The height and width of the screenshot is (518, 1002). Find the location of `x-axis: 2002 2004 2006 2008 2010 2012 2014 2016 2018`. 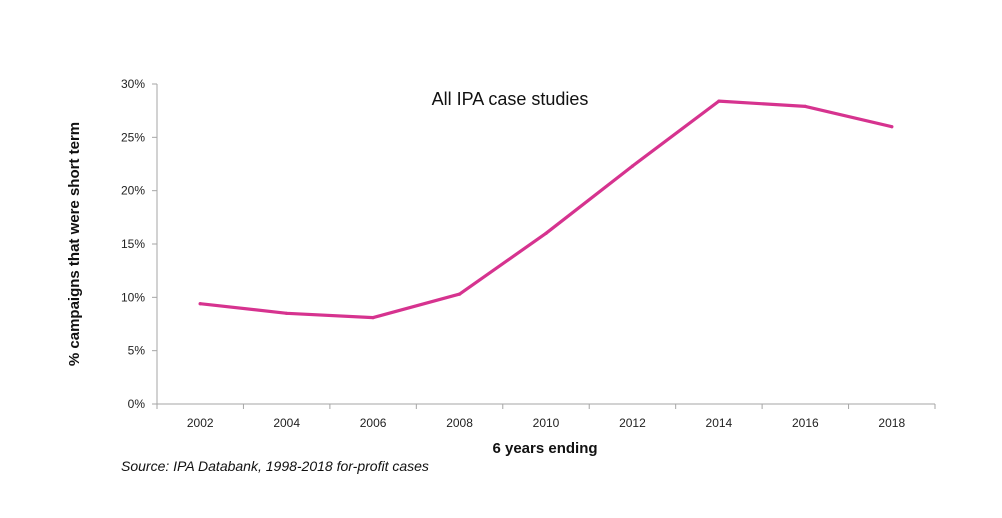

x-axis: 2002 2004 2006 2008 2010 2012 2014 2016 2018 is located at coordinates (546, 416).